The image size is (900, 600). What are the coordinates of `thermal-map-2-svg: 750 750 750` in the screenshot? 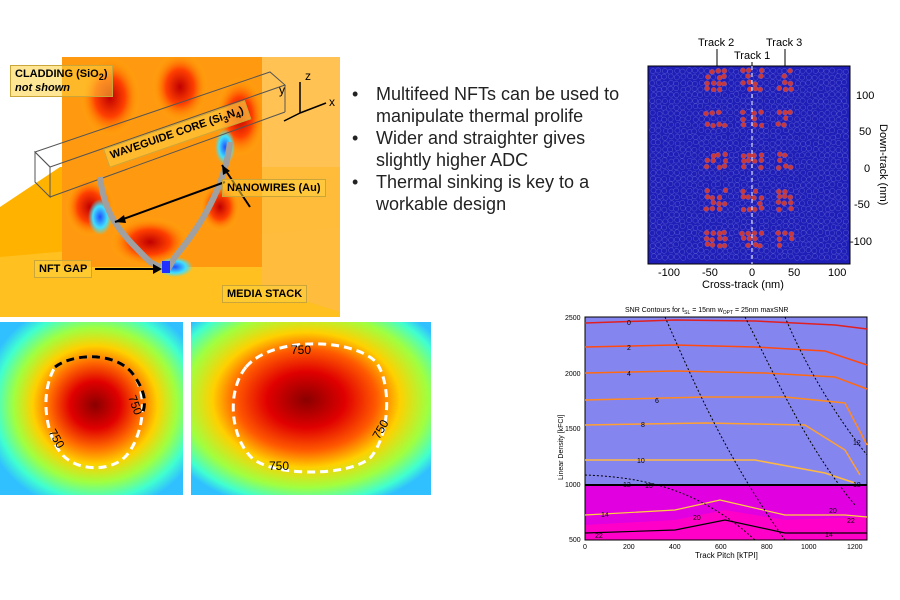 It's located at (311, 408).